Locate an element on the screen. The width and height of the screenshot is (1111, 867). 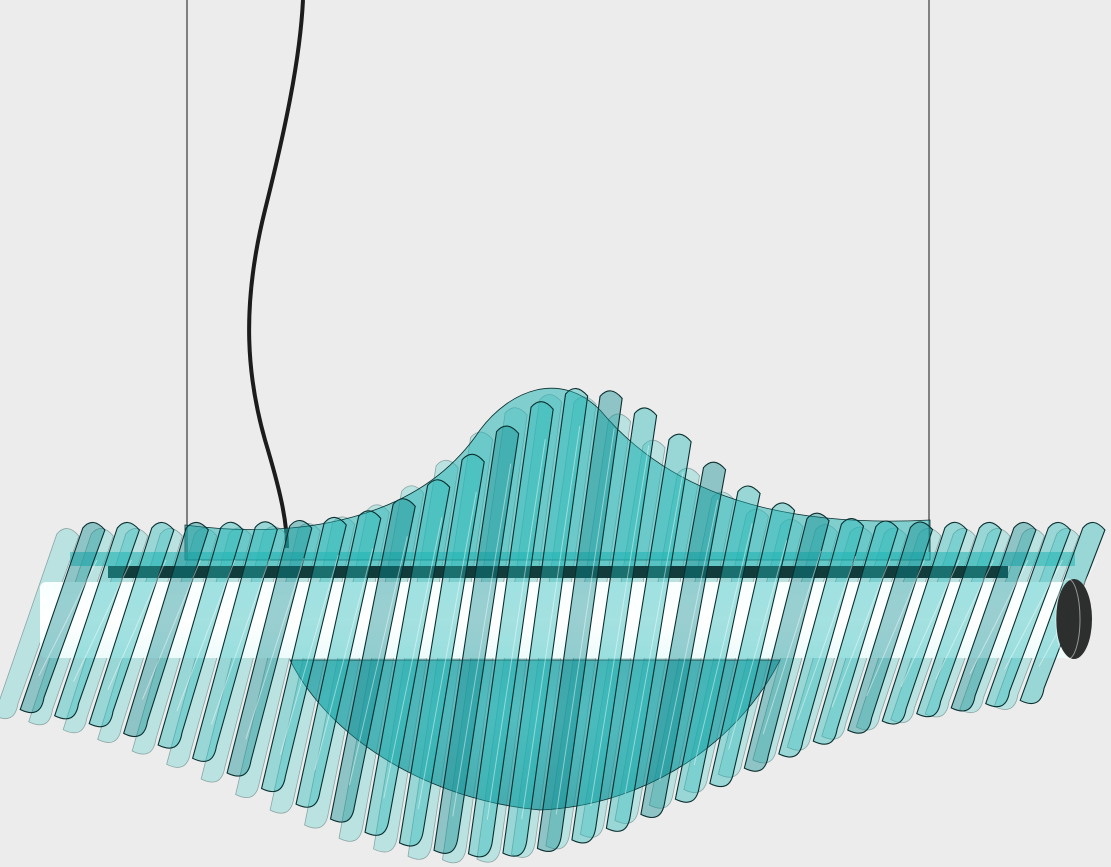
lamp-fin-back is located at coordinates (40, 623).